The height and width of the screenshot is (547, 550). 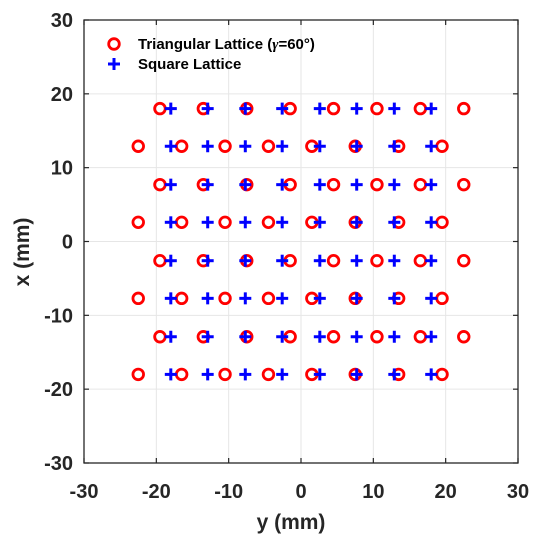 What do you see at coordinates (446, 492) in the screenshot?
I see `x-tick-label: 20` at bounding box center [446, 492].